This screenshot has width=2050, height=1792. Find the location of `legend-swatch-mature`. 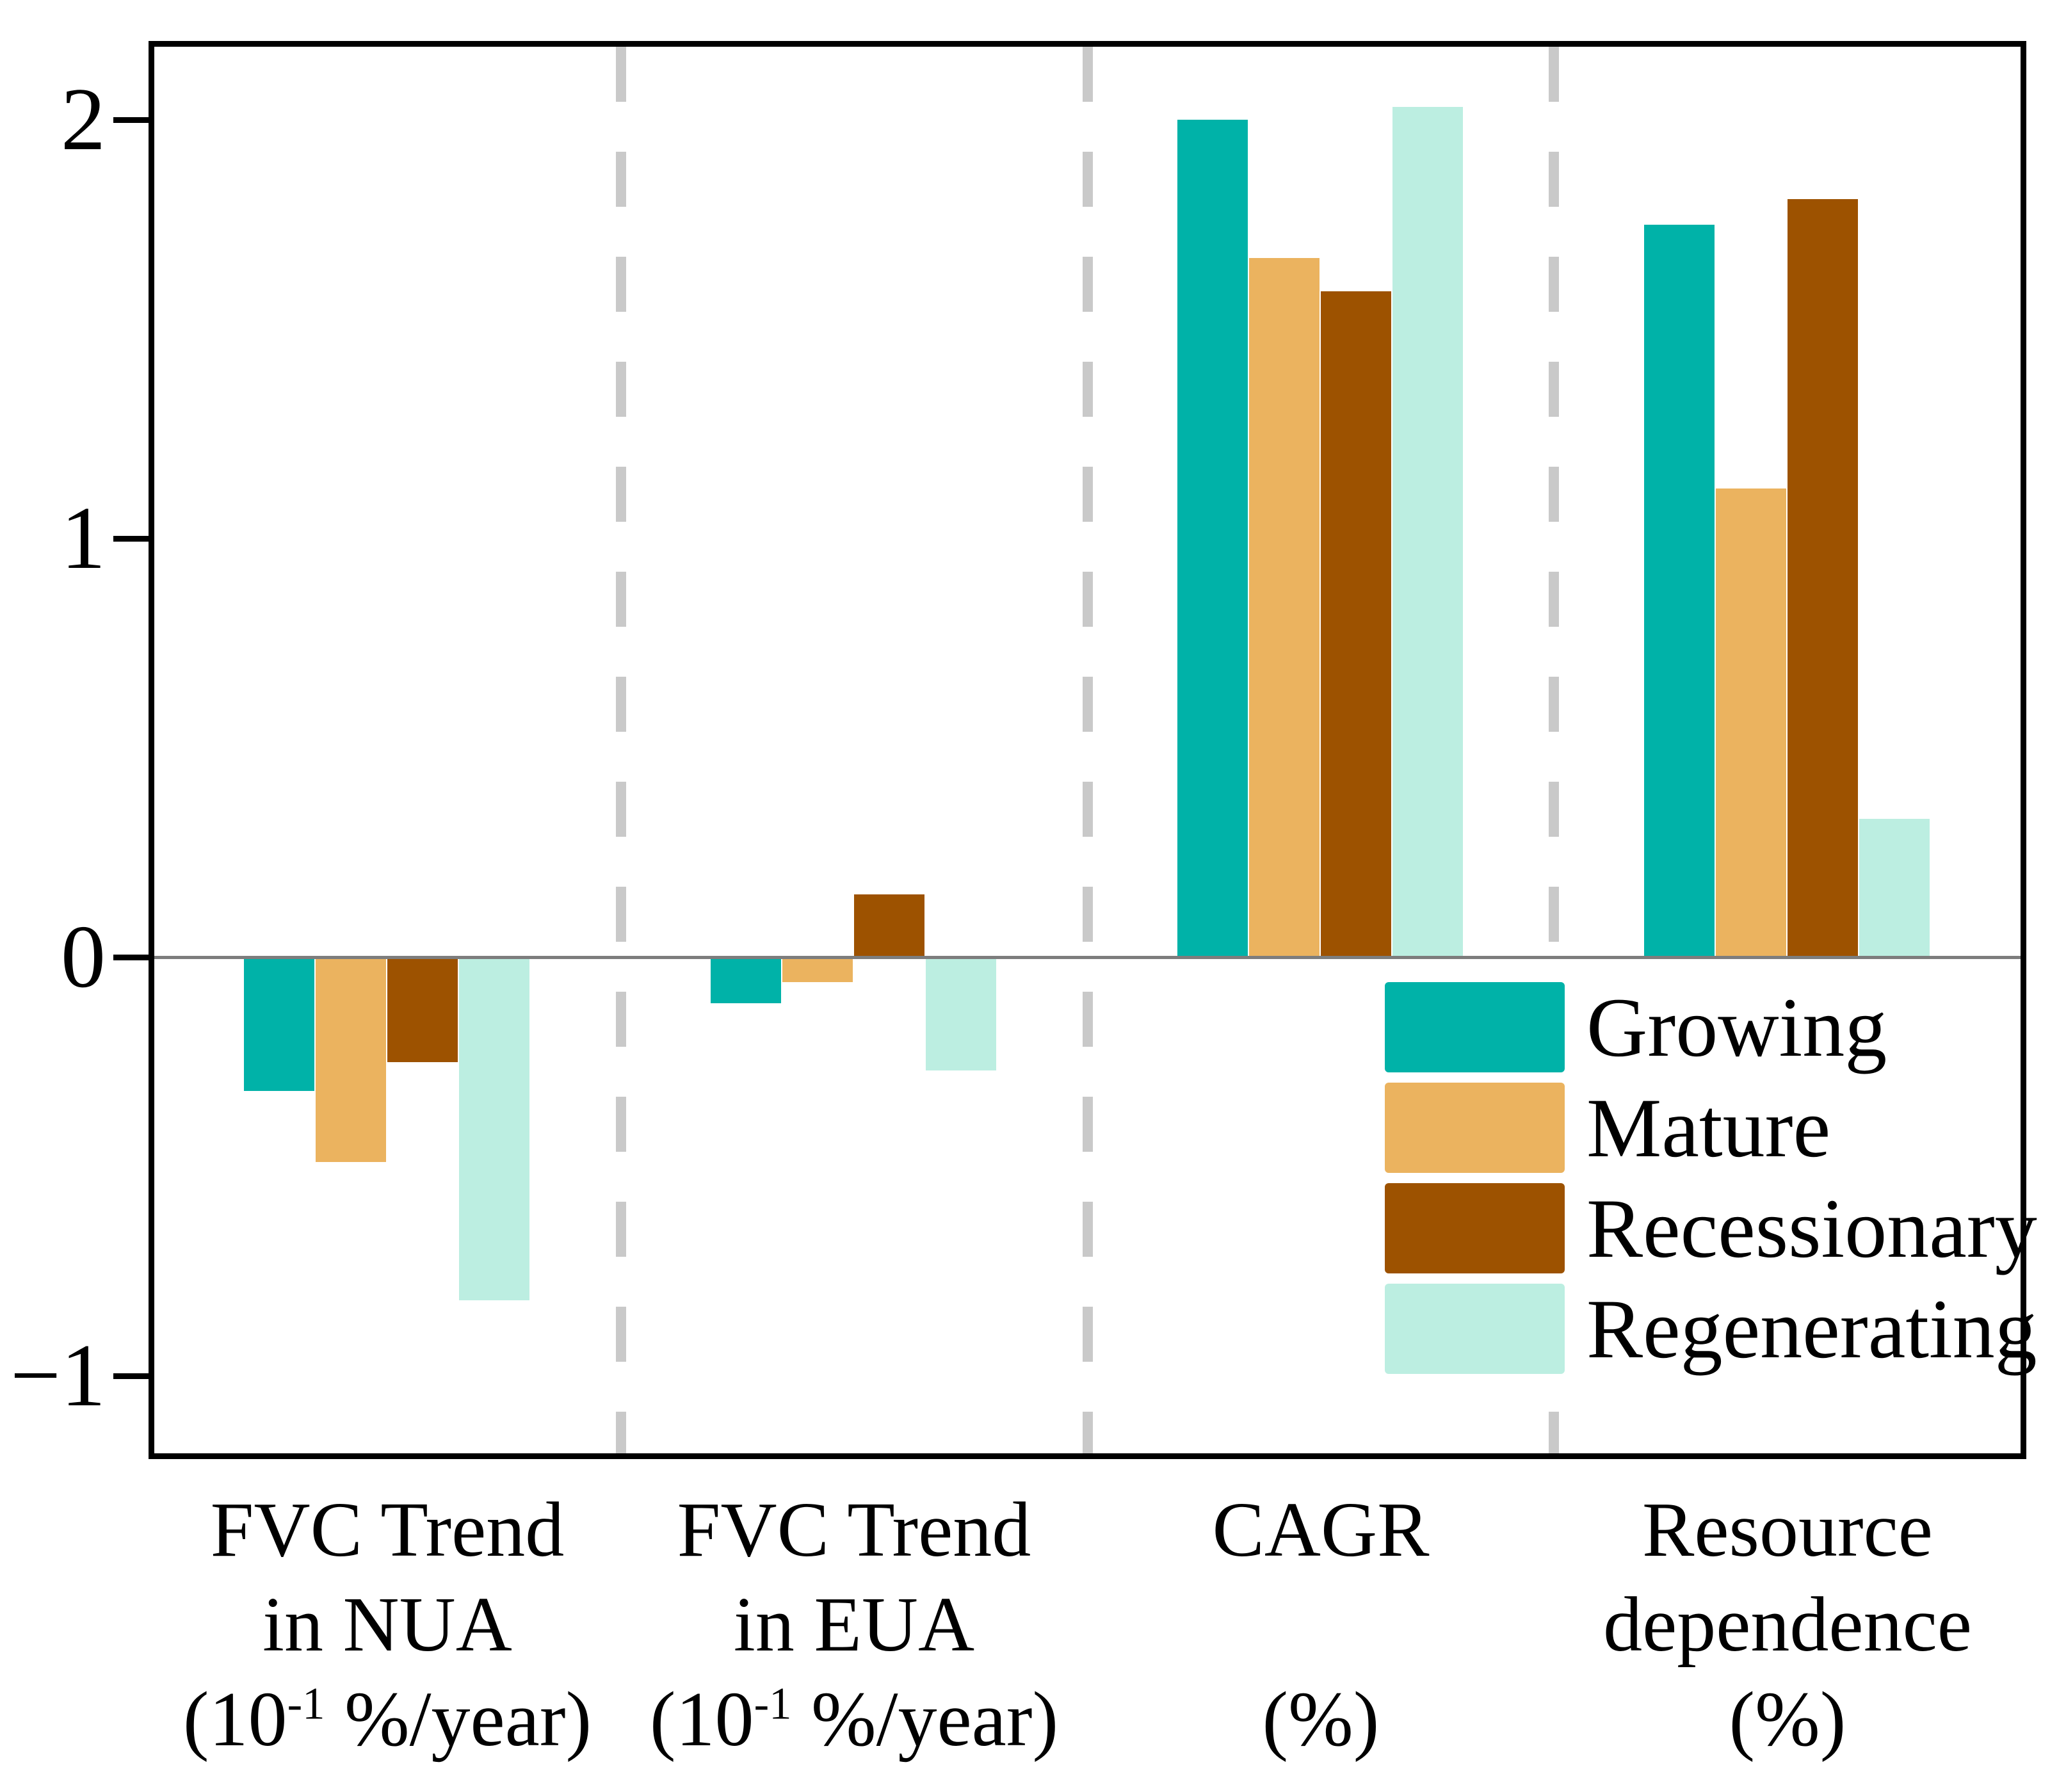

legend-swatch-mature is located at coordinates (1475, 1128).